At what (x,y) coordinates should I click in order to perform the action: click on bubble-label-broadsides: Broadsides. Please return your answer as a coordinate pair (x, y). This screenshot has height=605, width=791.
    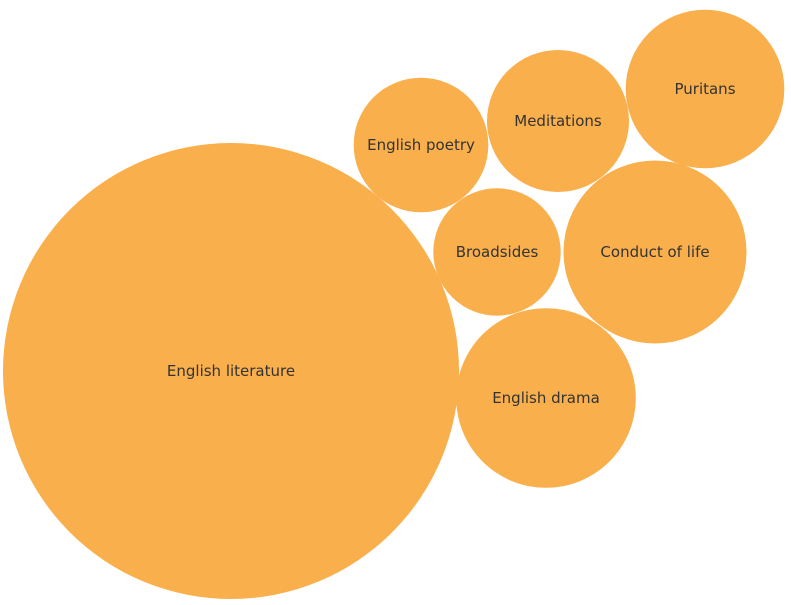
    Looking at the image, I should click on (497, 252).